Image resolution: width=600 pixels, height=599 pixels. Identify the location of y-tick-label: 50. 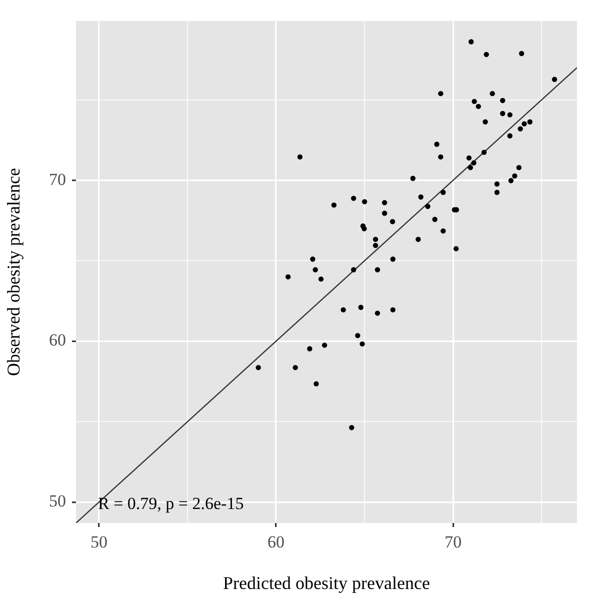
(57, 501).